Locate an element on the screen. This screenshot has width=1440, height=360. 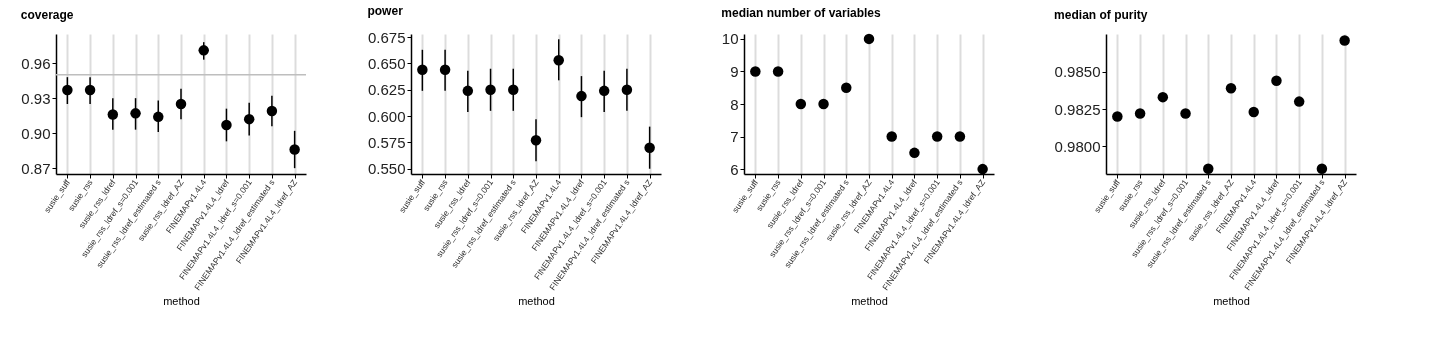
chart-title: coverage is located at coordinates (47, 15).